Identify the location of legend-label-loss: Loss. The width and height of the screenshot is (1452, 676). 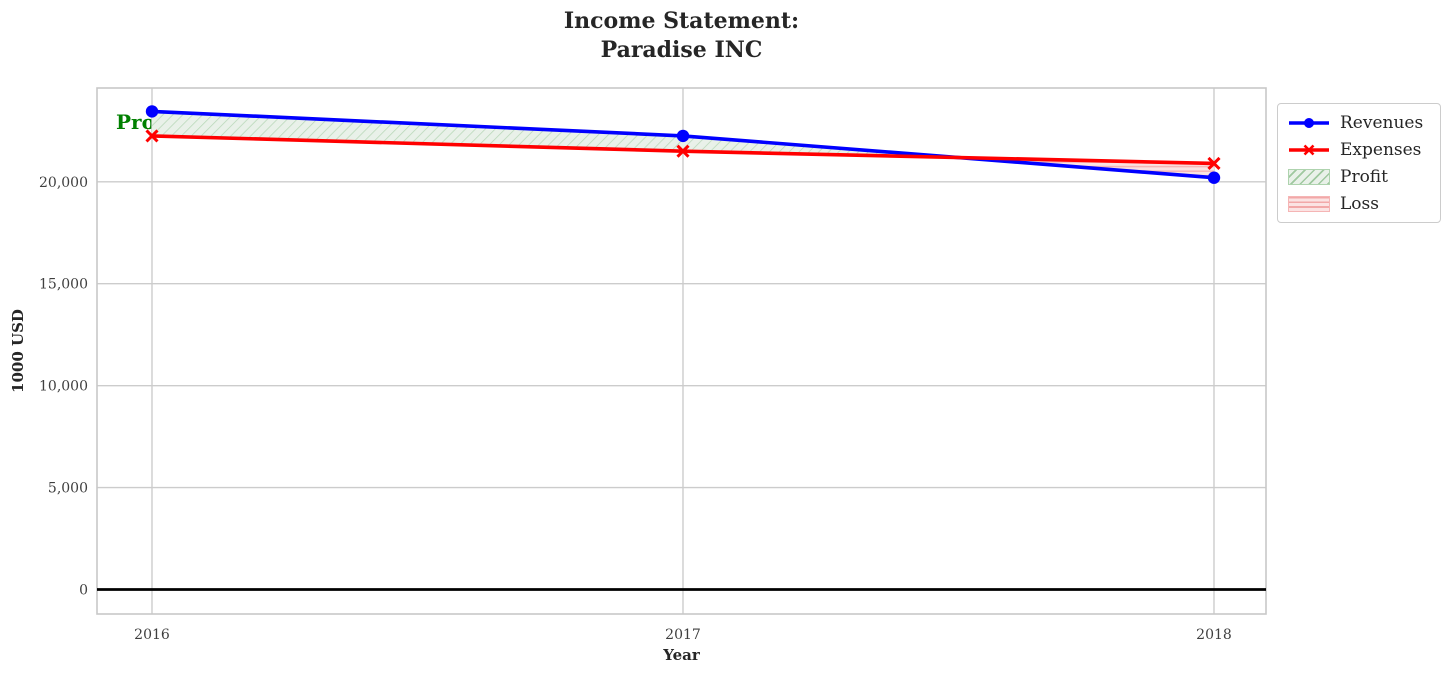
(1359, 203).